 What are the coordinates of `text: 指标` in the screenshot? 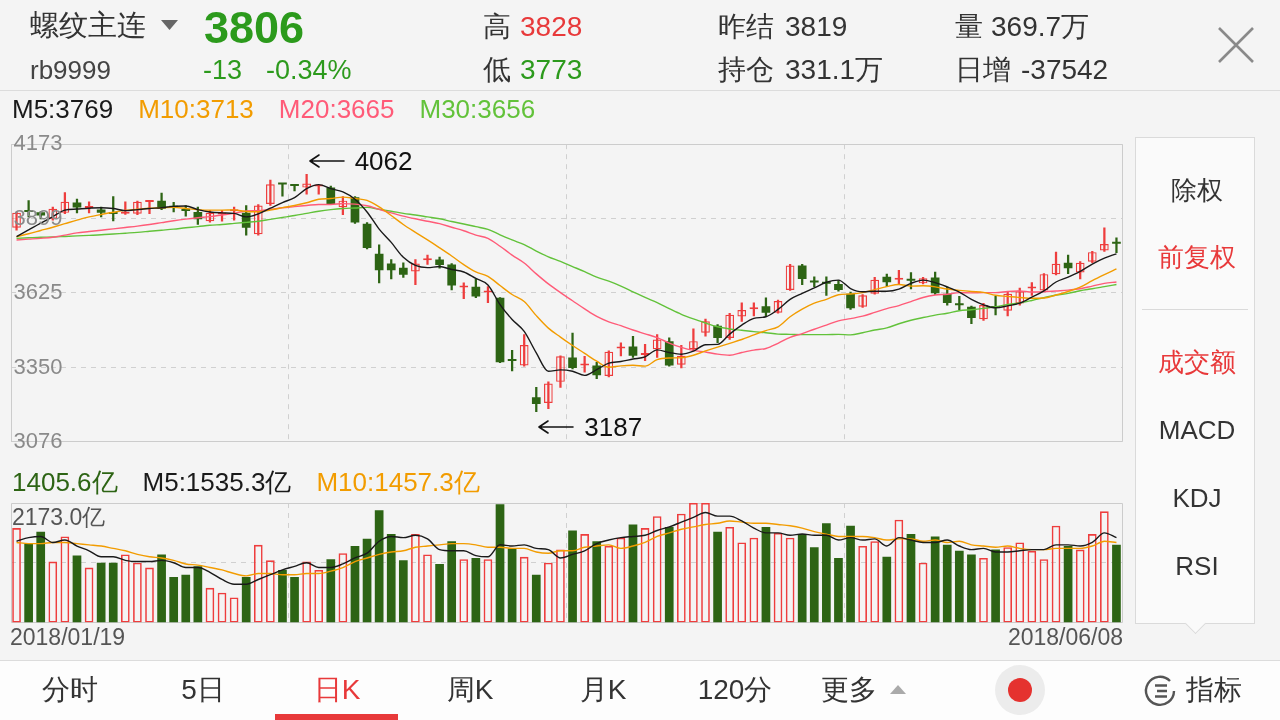 It's located at (1214, 689).